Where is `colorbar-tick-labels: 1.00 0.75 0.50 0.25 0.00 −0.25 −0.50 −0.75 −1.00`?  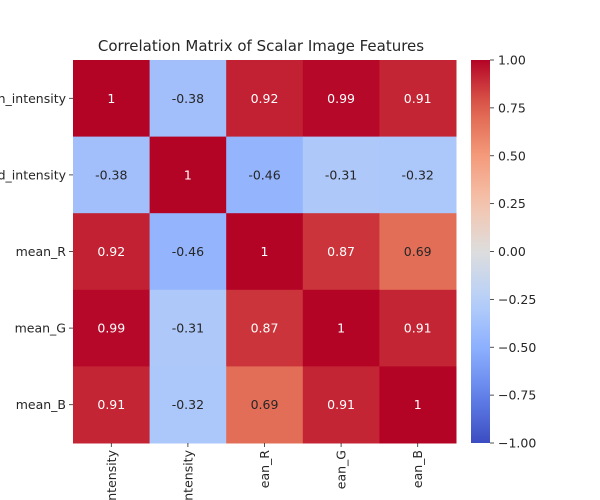
colorbar-tick-labels: 1.00 0.75 0.50 0.25 0.00 −0.25 −0.50 −0.75 −1.00 is located at coordinates (513, 252).